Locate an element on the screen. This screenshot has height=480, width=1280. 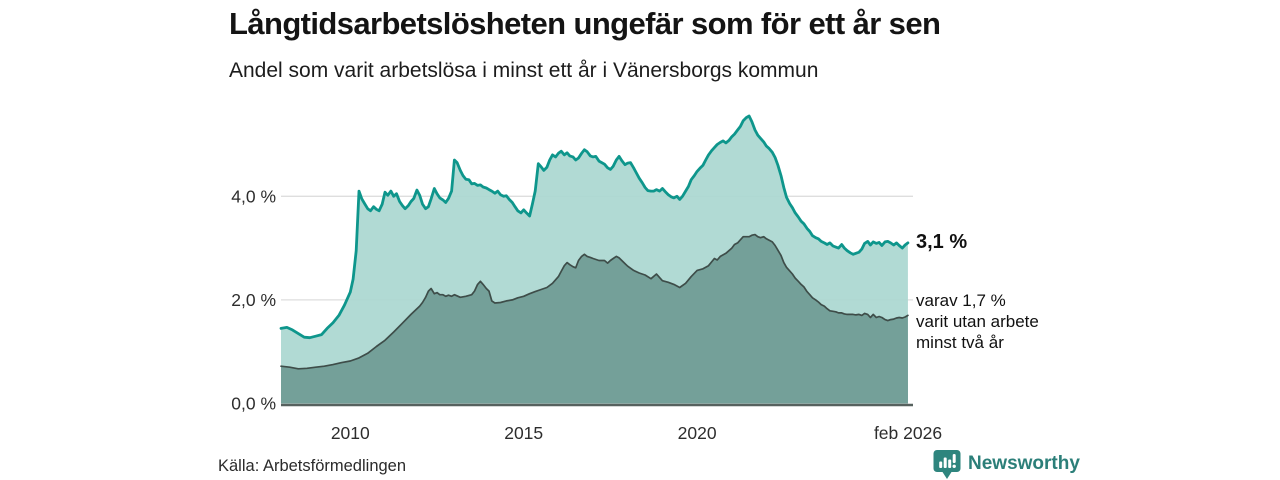
newsworthy-wordmark: Newsworthy is located at coordinates (1024, 463).